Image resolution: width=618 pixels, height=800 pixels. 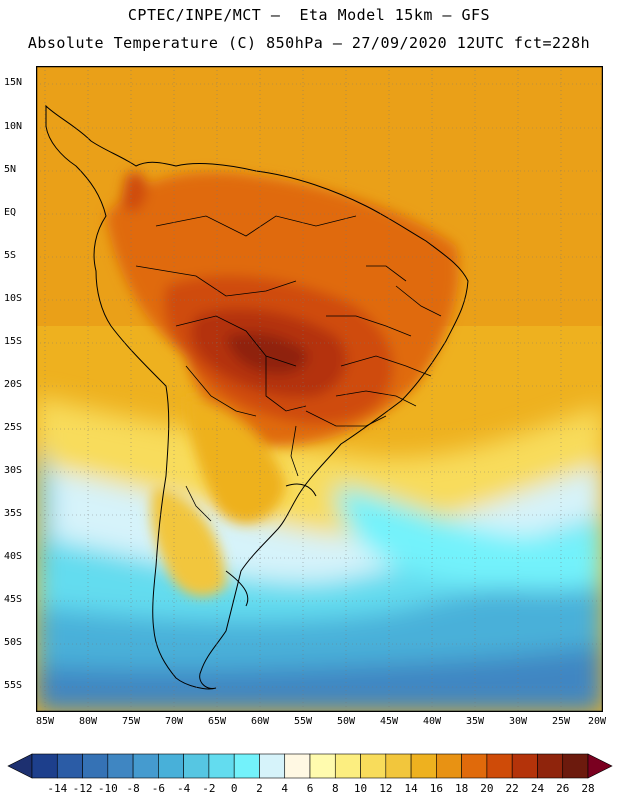 I want to click on colorbar, so click(x=310, y=766).